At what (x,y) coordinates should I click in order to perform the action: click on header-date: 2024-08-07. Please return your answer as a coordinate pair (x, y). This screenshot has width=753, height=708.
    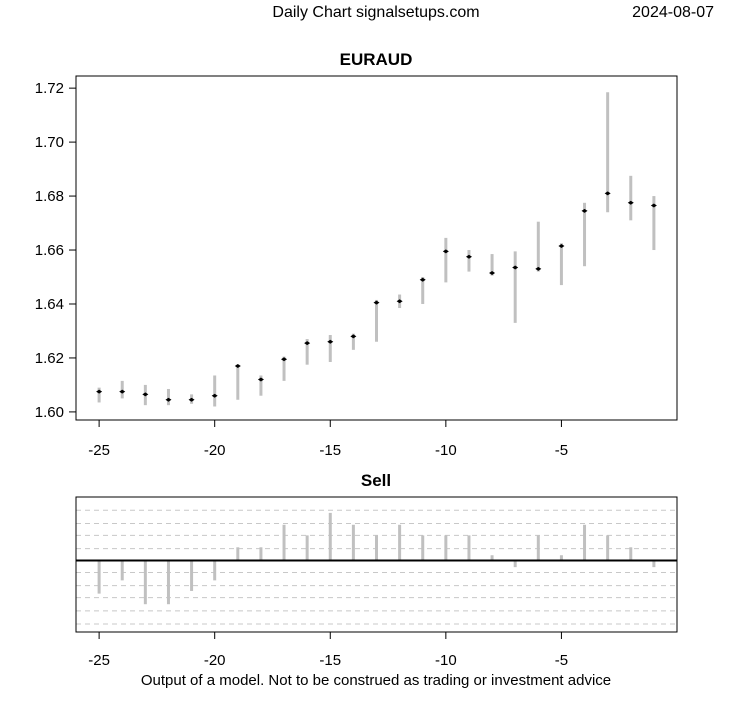
    Looking at the image, I should click on (673, 12).